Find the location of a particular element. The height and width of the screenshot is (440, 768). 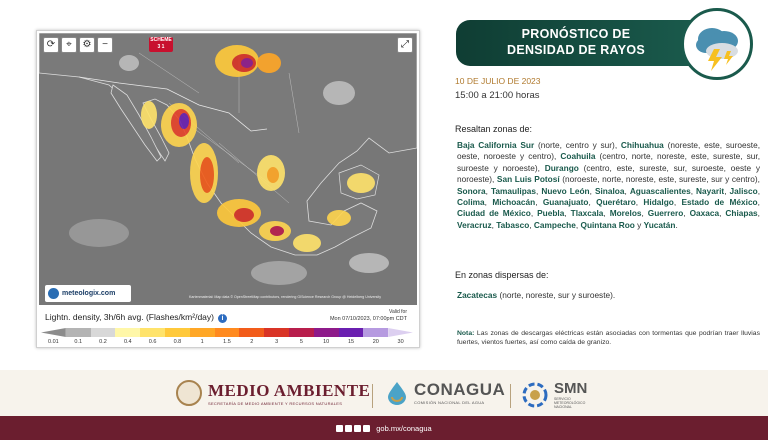

scale-label: 3 is located at coordinates (277, 342).